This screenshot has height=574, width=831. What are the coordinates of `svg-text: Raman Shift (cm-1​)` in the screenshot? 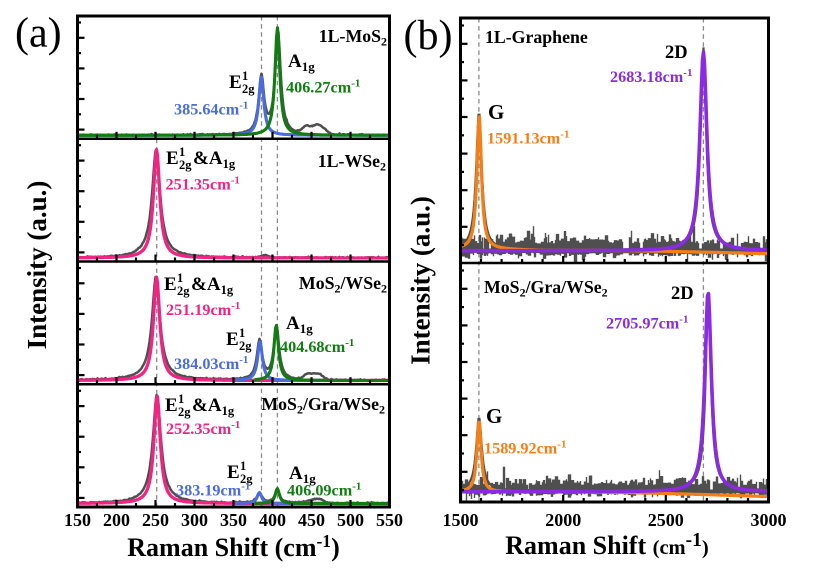 It's located at (233, 546).